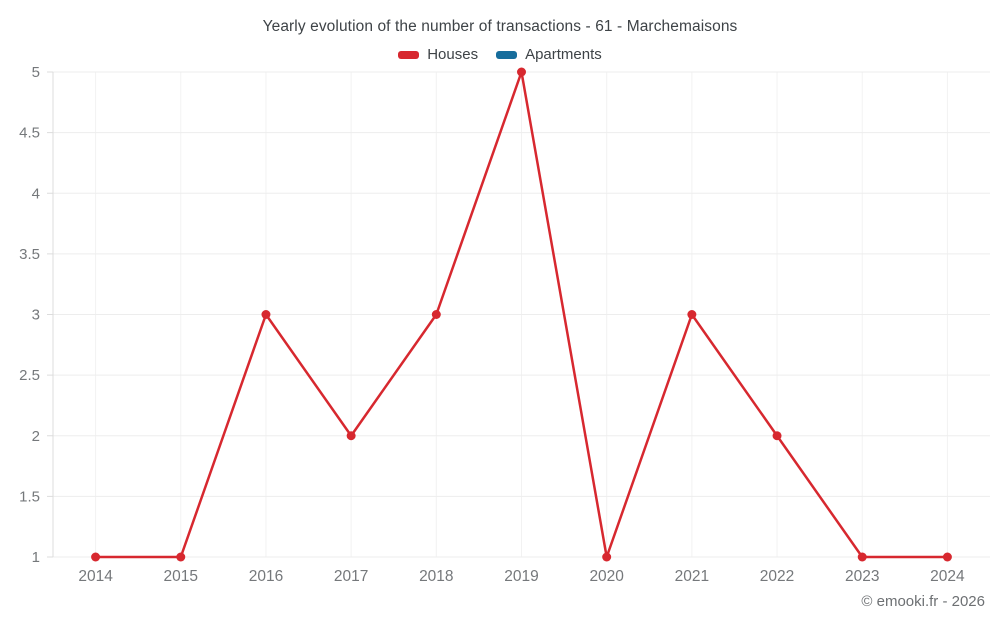 Image resolution: width=1000 pixels, height=625 pixels. What do you see at coordinates (947, 557) in the screenshot?
I see `data-point-houses-2024` at bounding box center [947, 557].